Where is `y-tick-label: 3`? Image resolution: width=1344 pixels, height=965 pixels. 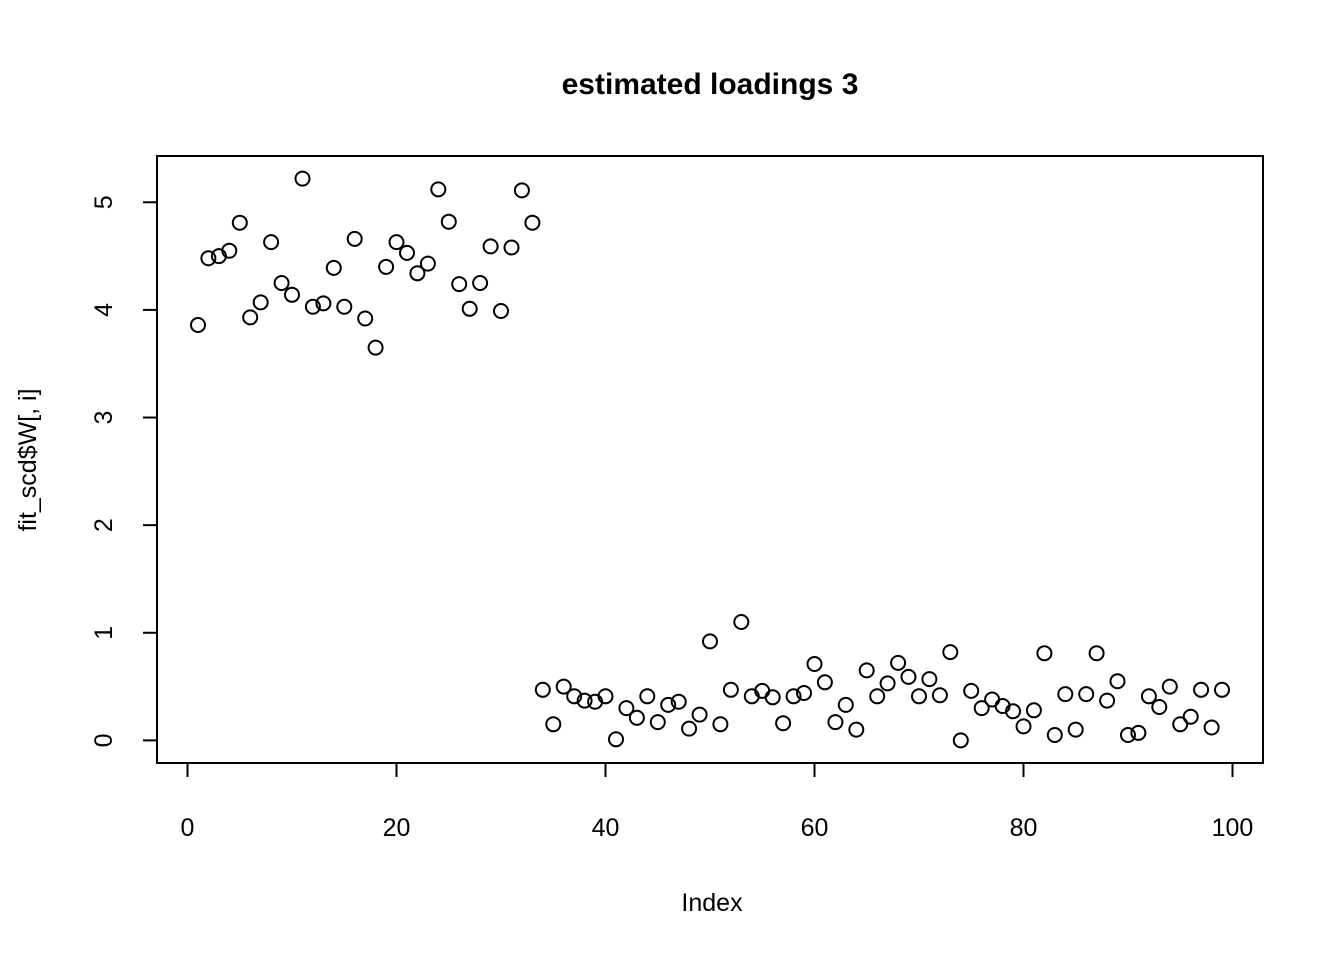
y-tick-label: 3 is located at coordinates (104, 418).